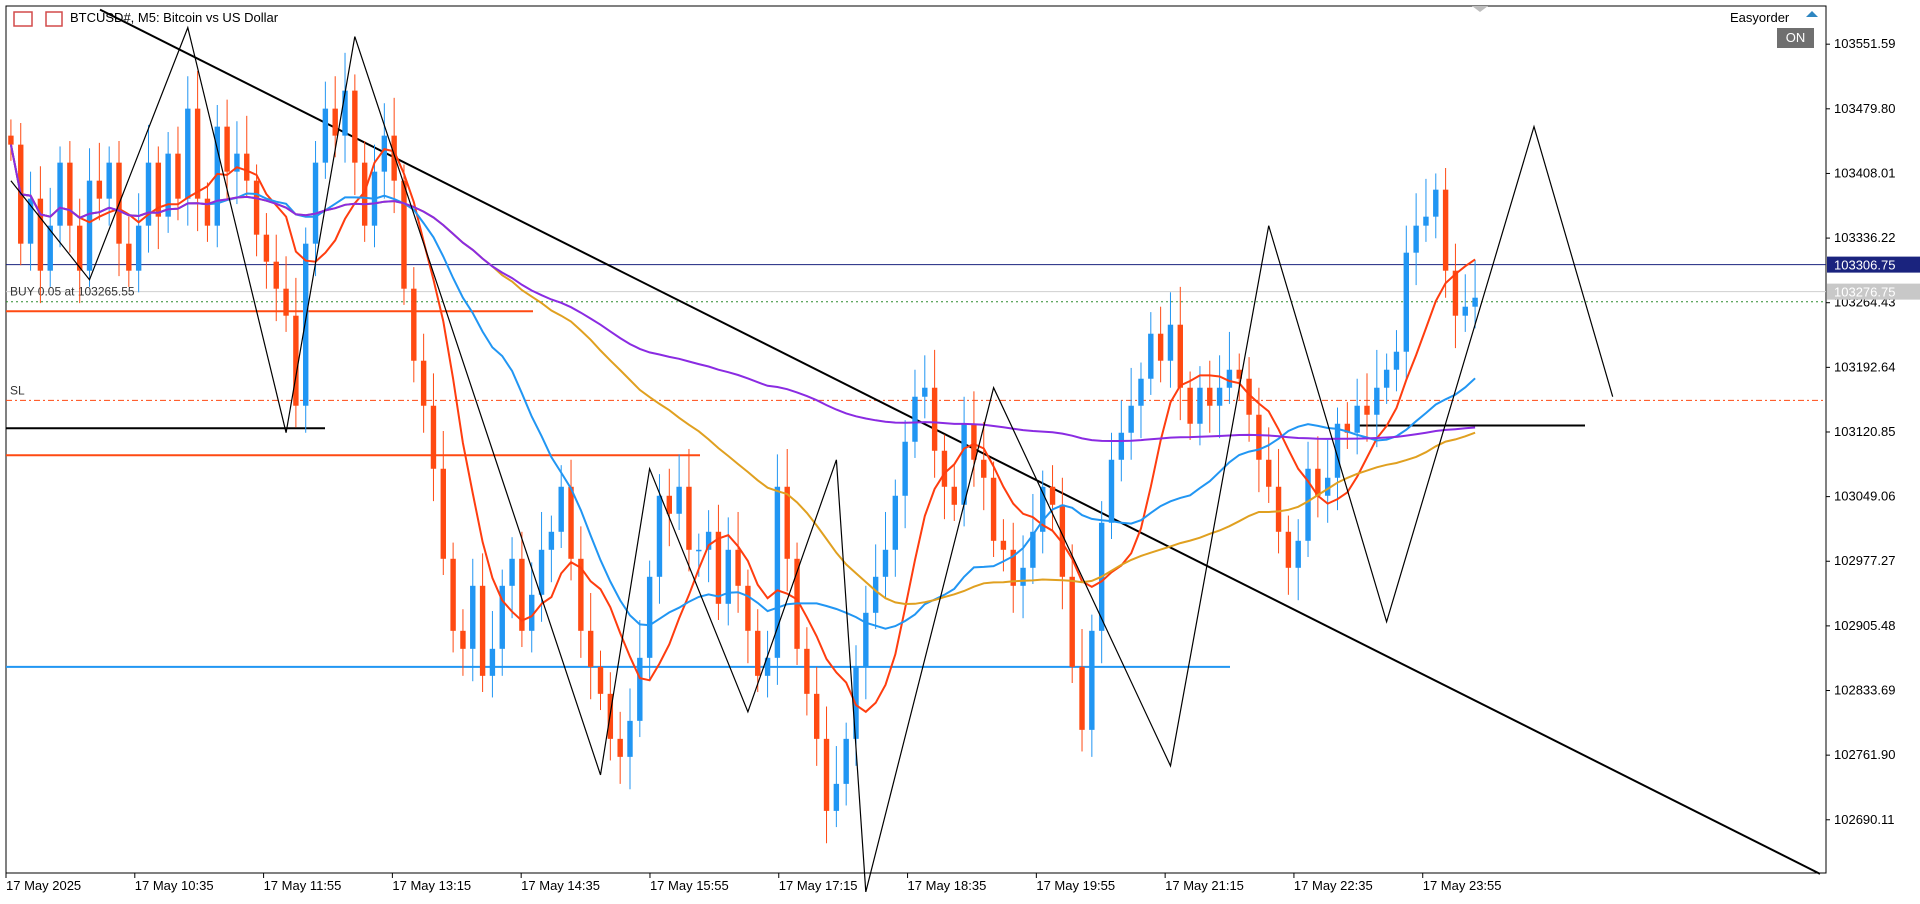 This screenshot has height=904, width=1920. What do you see at coordinates (431, 885) in the screenshot?
I see `x-tick-label: 17 May 13:15` at bounding box center [431, 885].